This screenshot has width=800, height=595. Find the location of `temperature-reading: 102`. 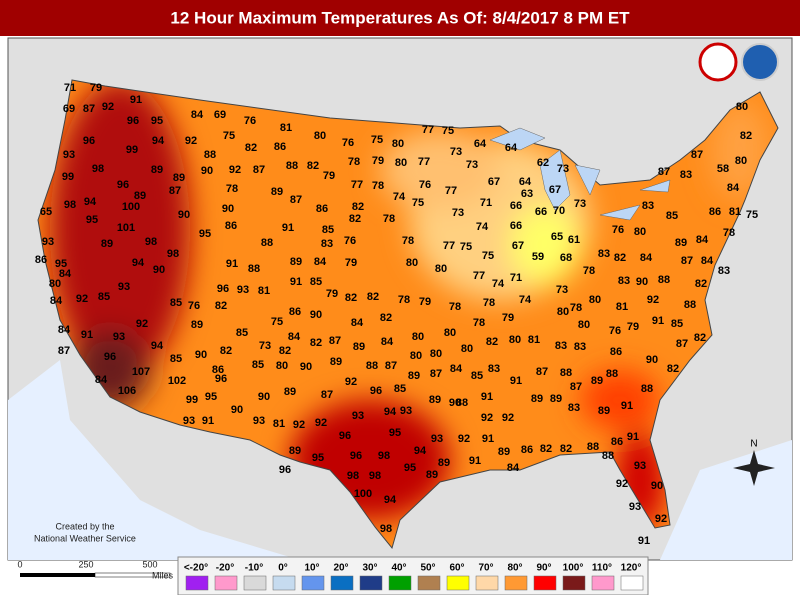

temperature-reading: 102 is located at coordinates (177, 381).